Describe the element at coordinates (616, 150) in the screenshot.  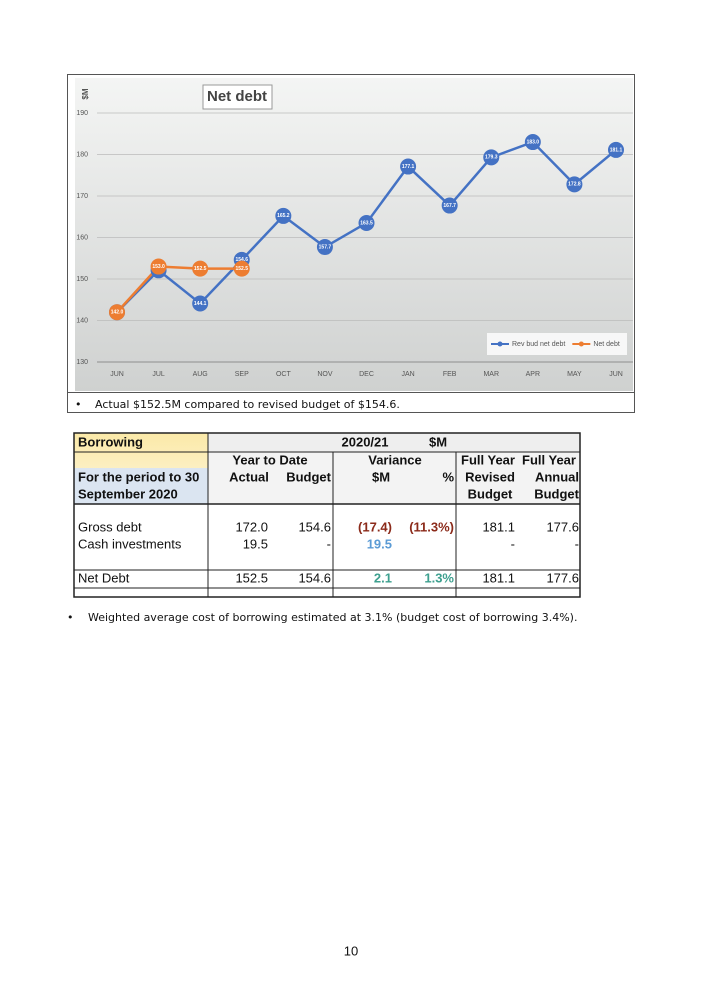
I see `data-label: 181.1` at that location.